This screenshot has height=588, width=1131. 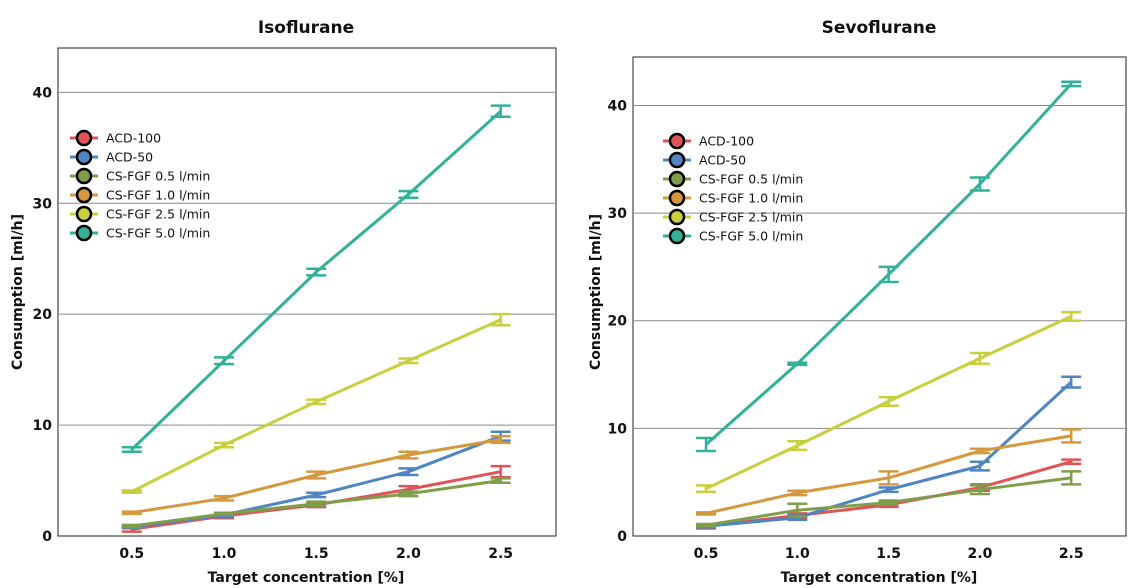 I want to click on legend-item: CS-FGF 1.0 l/min, so click(x=733, y=198).